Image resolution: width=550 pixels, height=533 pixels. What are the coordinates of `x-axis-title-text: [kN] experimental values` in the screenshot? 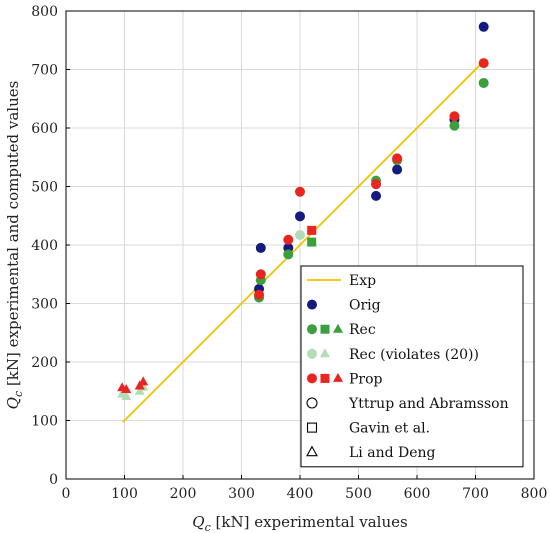 It's located at (309, 522).